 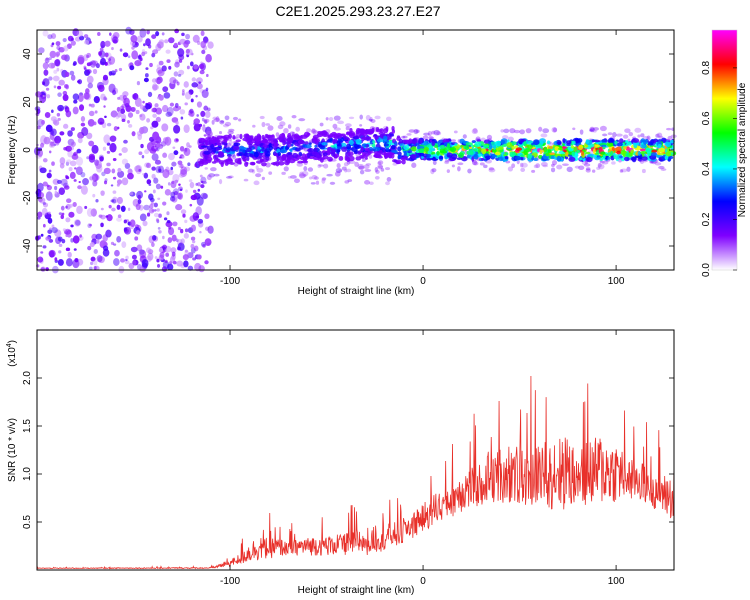 What do you see at coordinates (706, 219) in the screenshot?
I see `colorbar-tick-label: 0.2` at bounding box center [706, 219].